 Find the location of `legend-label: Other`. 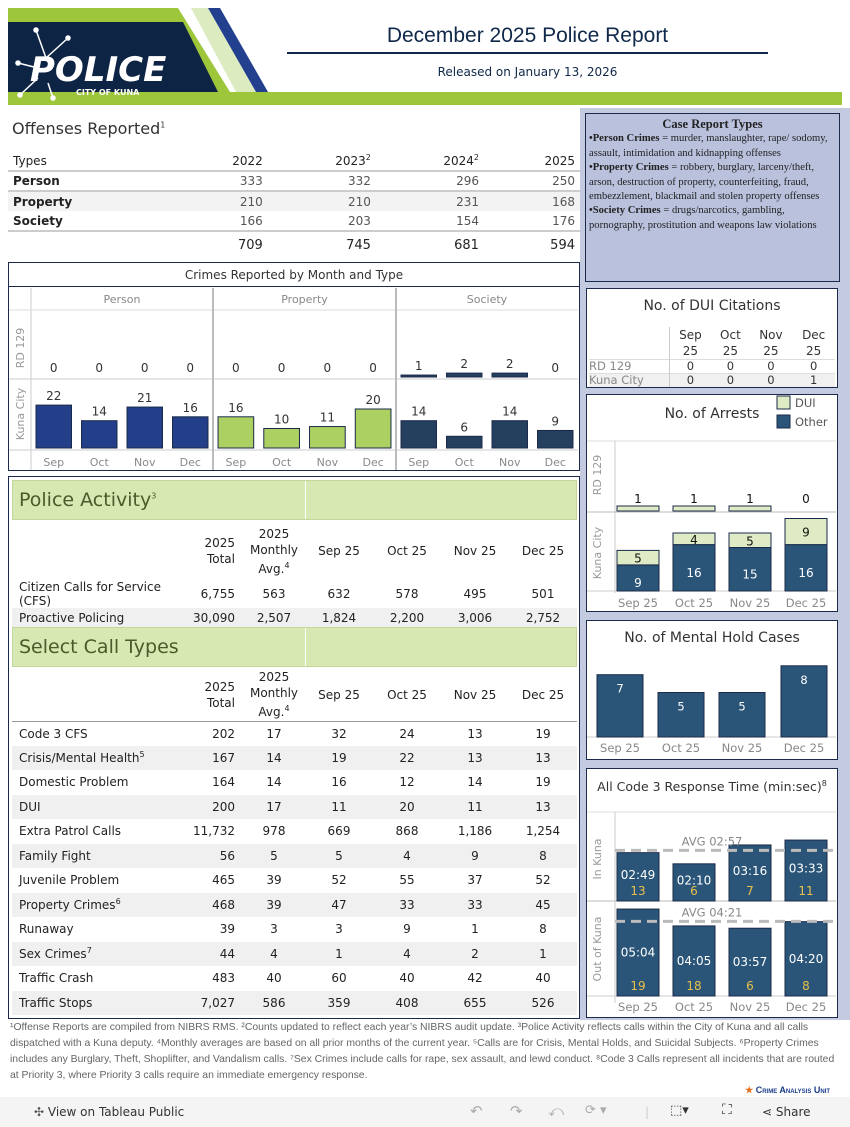

legend-label: Other is located at coordinates (811, 422).